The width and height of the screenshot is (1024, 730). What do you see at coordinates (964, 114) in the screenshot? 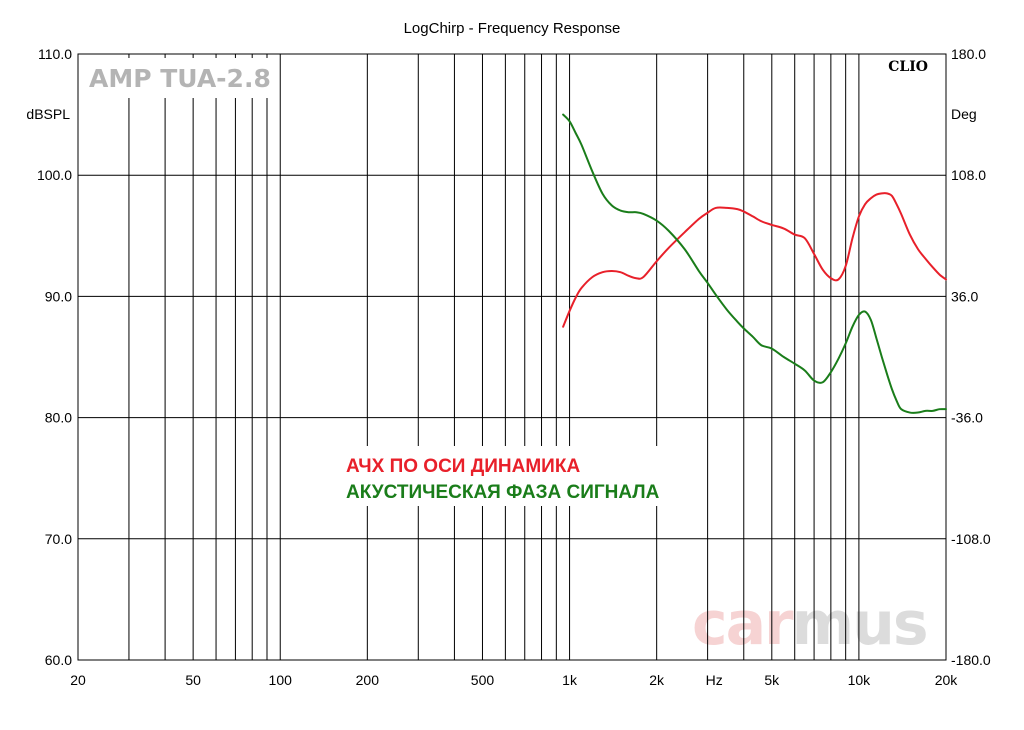
I see `y-right-axis-label: Deg` at bounding box center [964, 114].